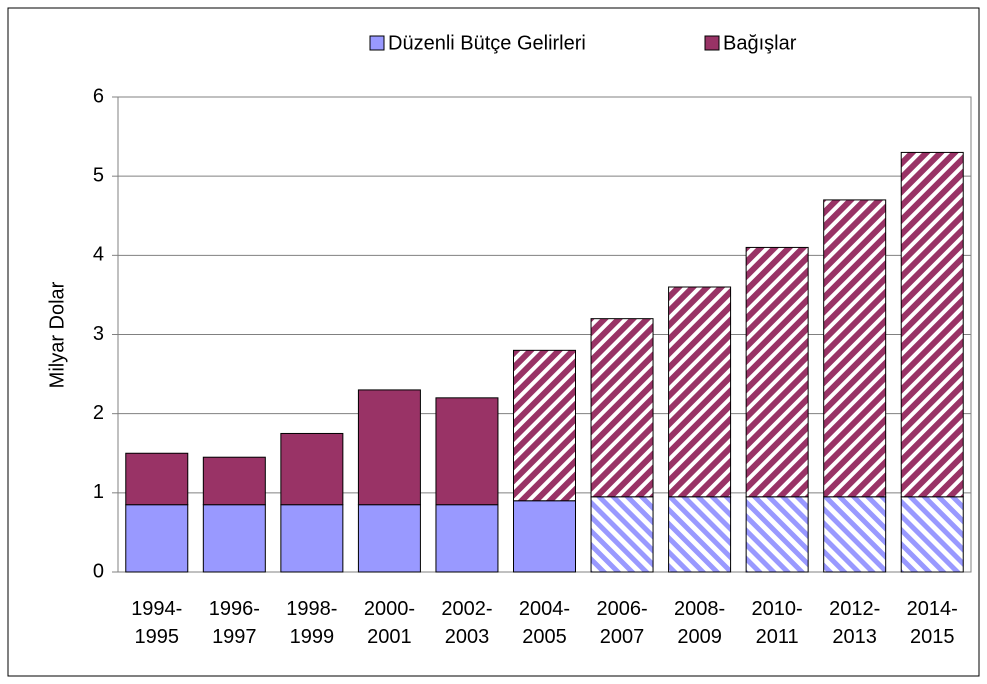 This screenshot has width=987, height=684. Describe the element at coordinates (932, 623) in the screenshot. I see `x-tick-label: 2014-2015` at that location.